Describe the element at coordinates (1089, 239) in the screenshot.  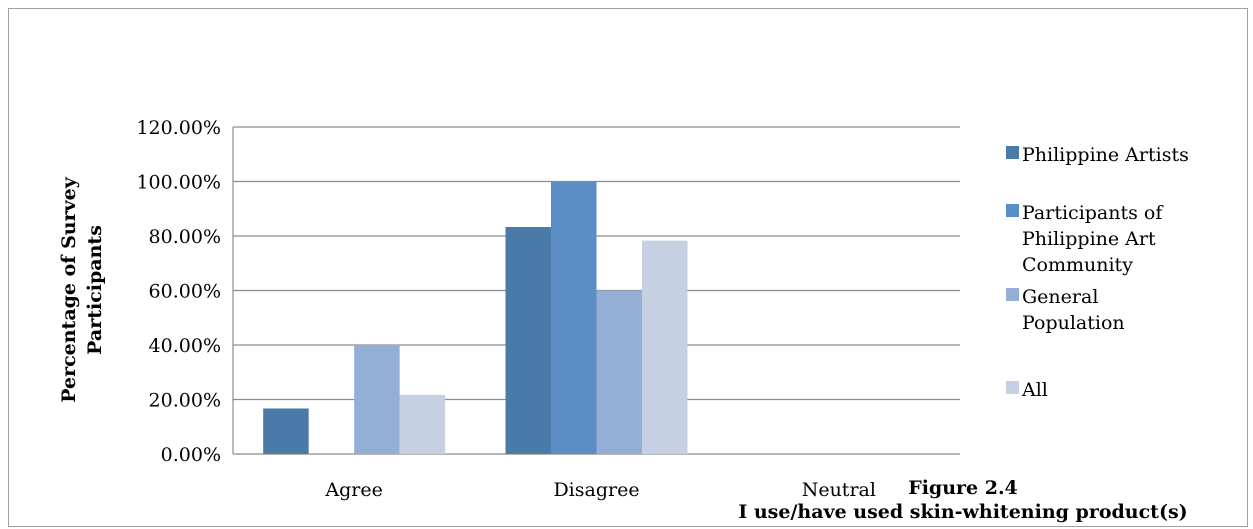
I see `legend-label: Philippine Art` at that location.